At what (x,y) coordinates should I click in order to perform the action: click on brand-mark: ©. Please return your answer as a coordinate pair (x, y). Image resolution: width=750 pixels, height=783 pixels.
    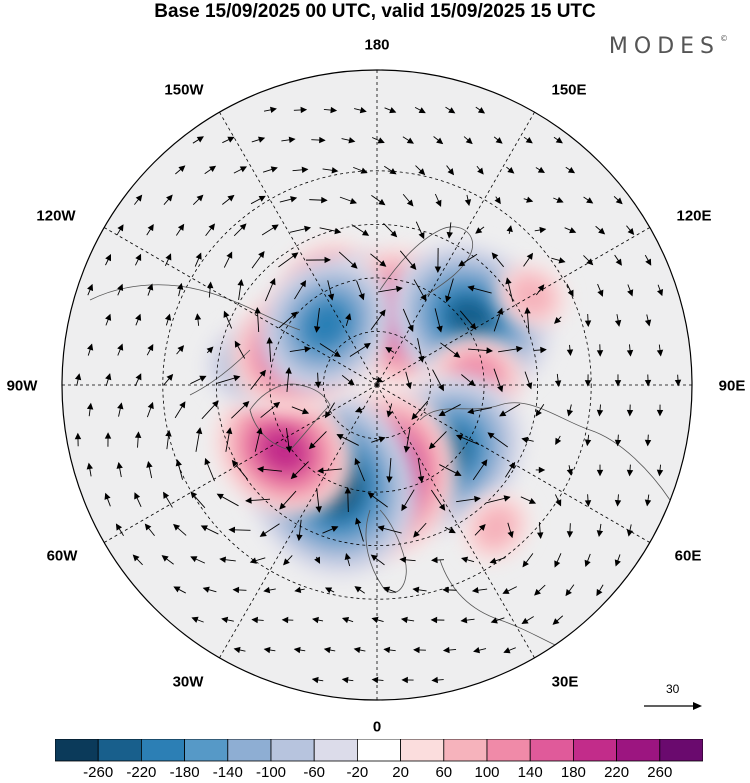
    Looking at the image, I should click on (724, 38).